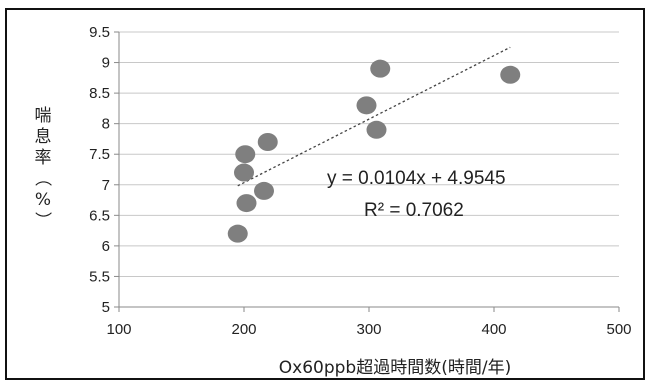  Describe the element at coordinates (395, 368) in the screenshot. I see `x-axis-label: Ox60ppb超過時間数(時間/年)` at that location.